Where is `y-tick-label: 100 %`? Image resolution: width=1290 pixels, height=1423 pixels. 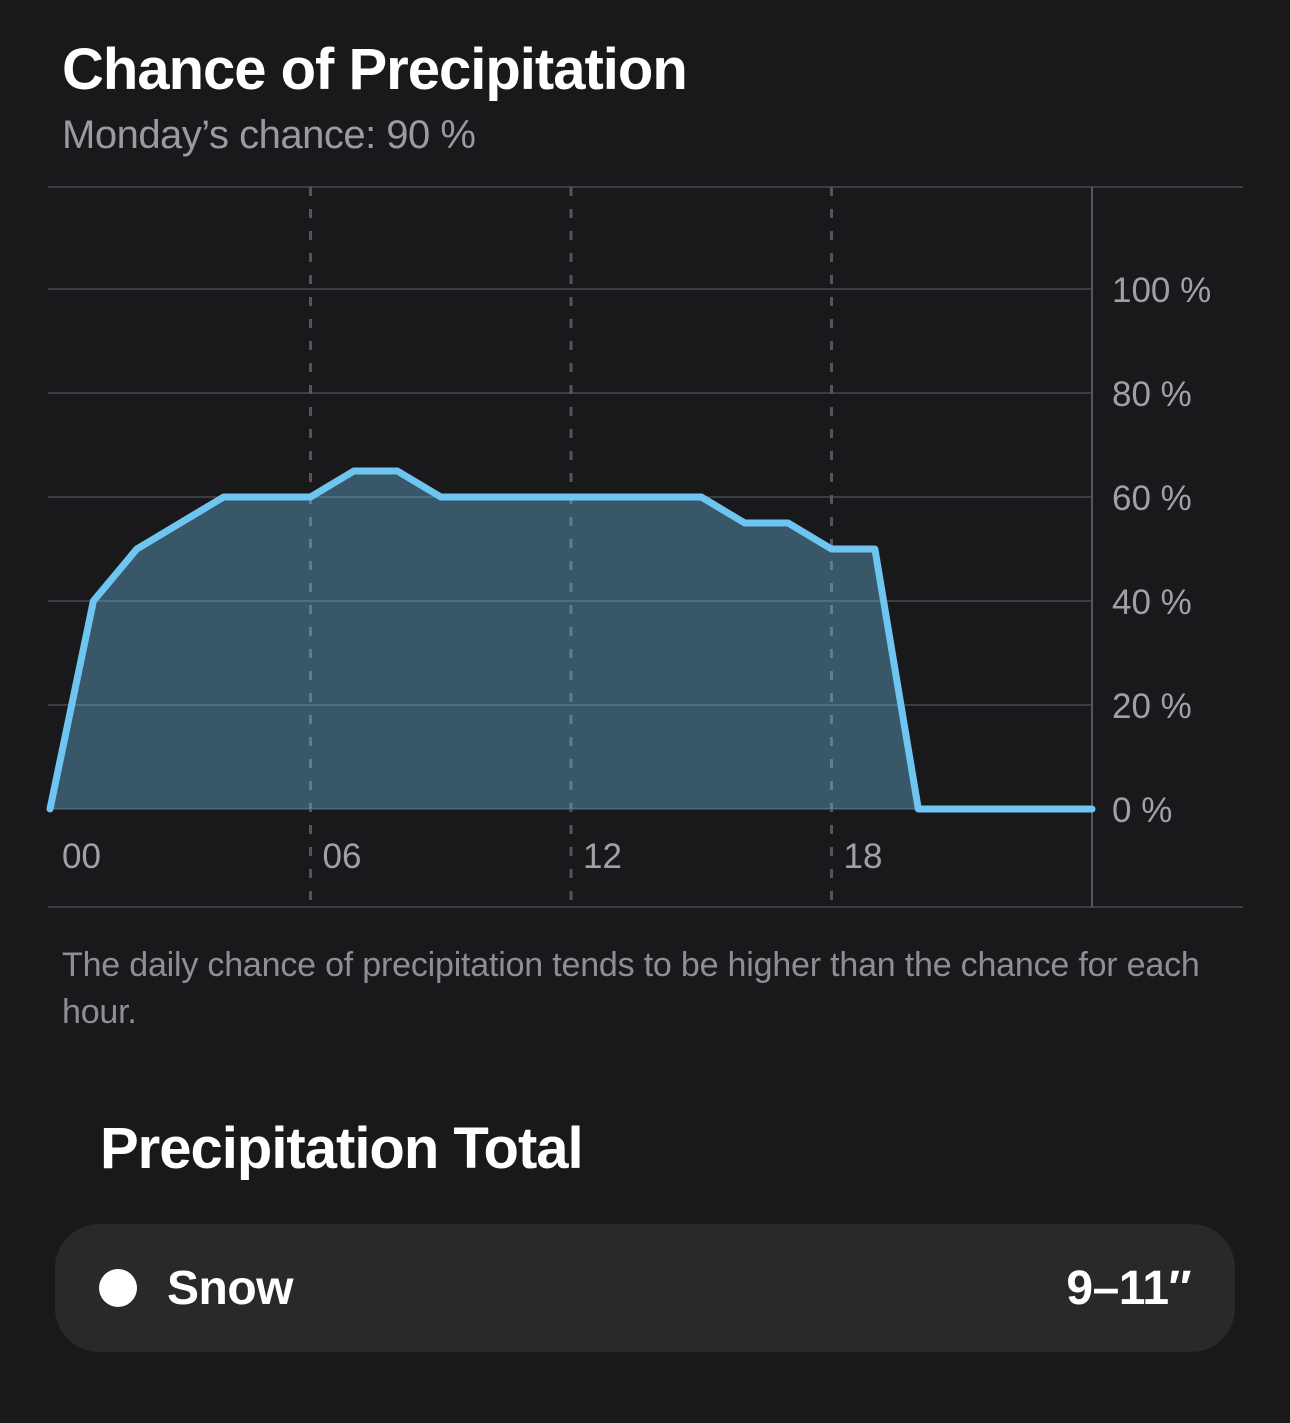
y-tick-label: 100 % is located at coordinates (1161, 290).